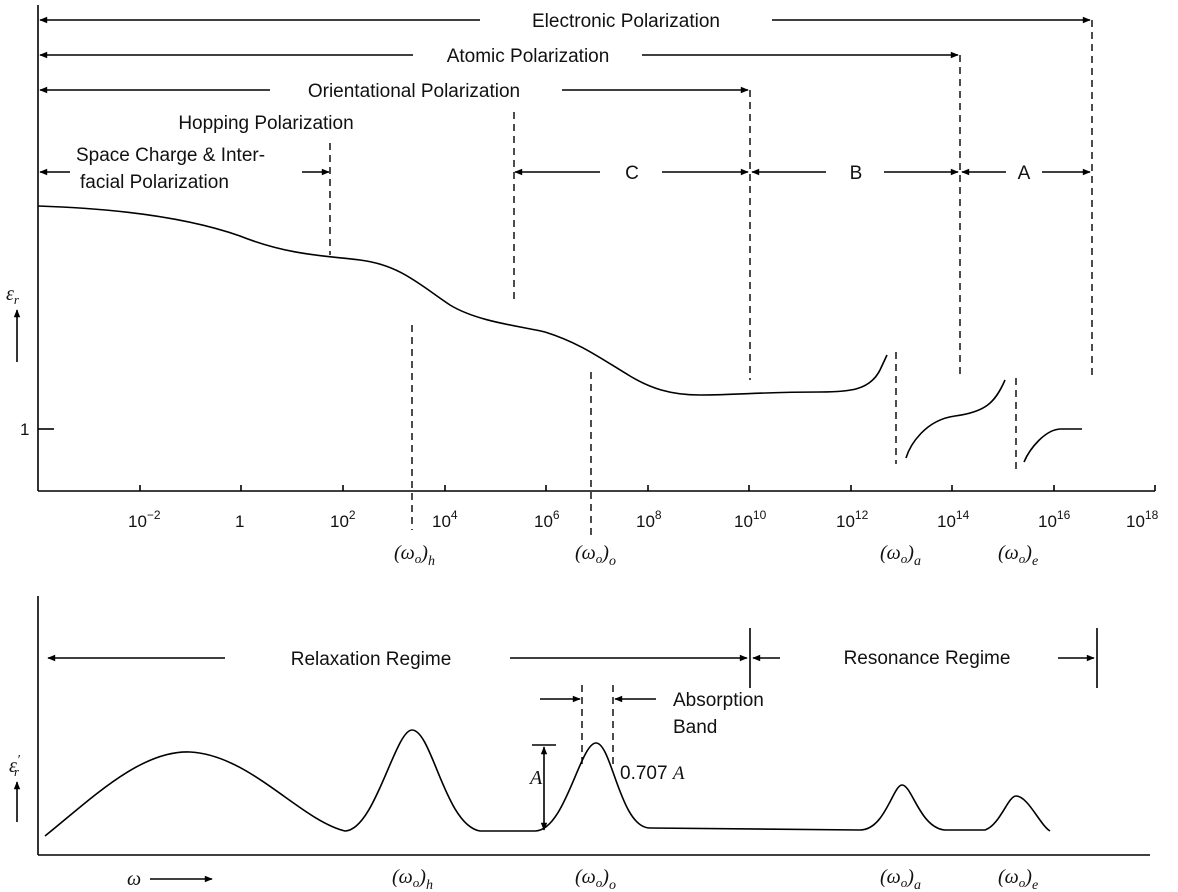  What do you see at coordinates (649, 519) in the screenshot?
I see `tick-label: 10⁸` at bounding box center [649, 519].